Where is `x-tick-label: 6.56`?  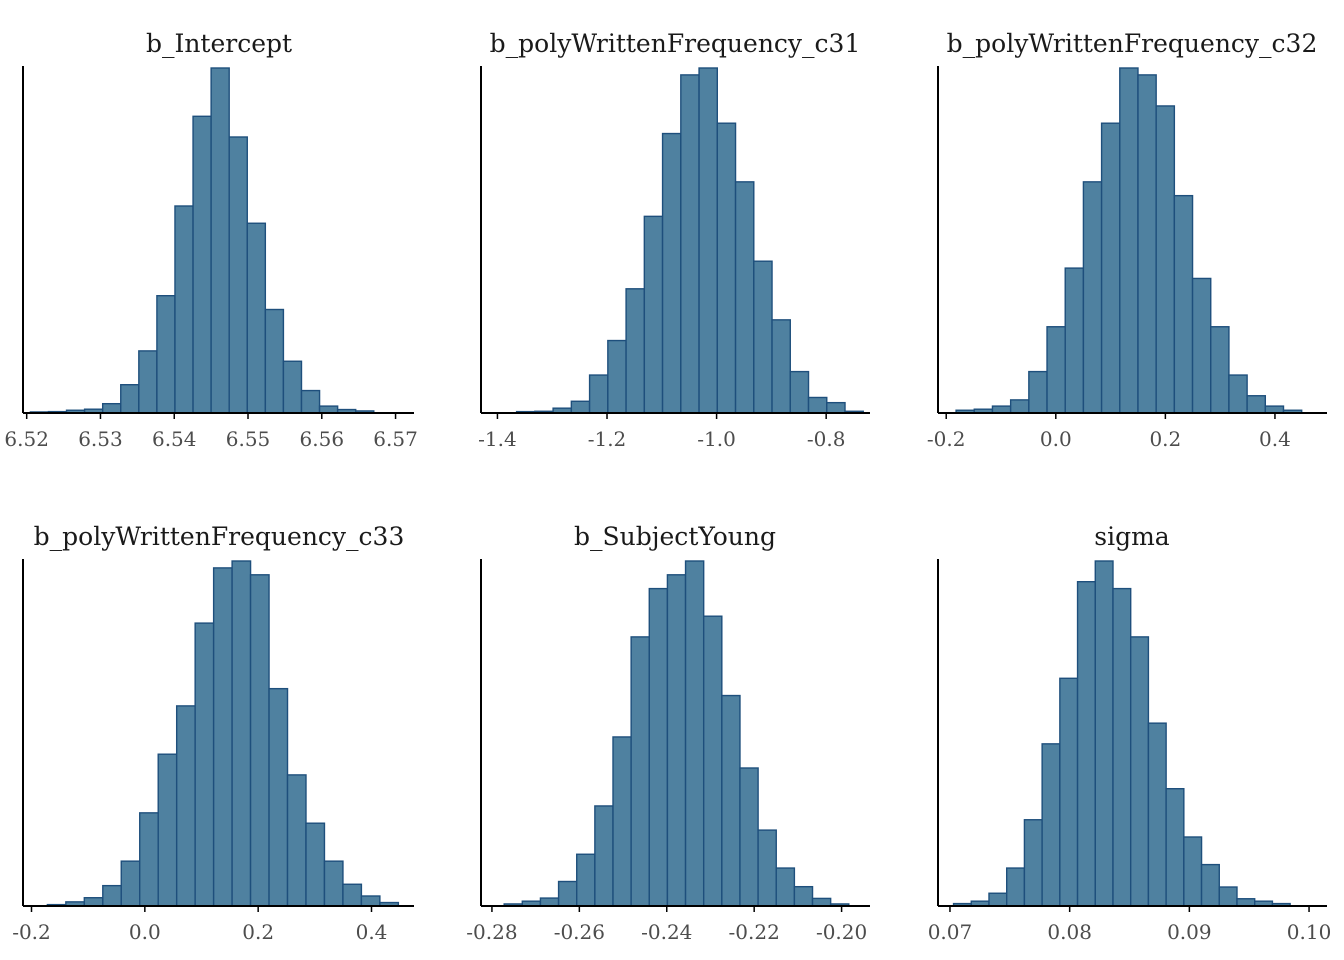 x-tick-label: 6.56 is located at coordinates (322, 439).